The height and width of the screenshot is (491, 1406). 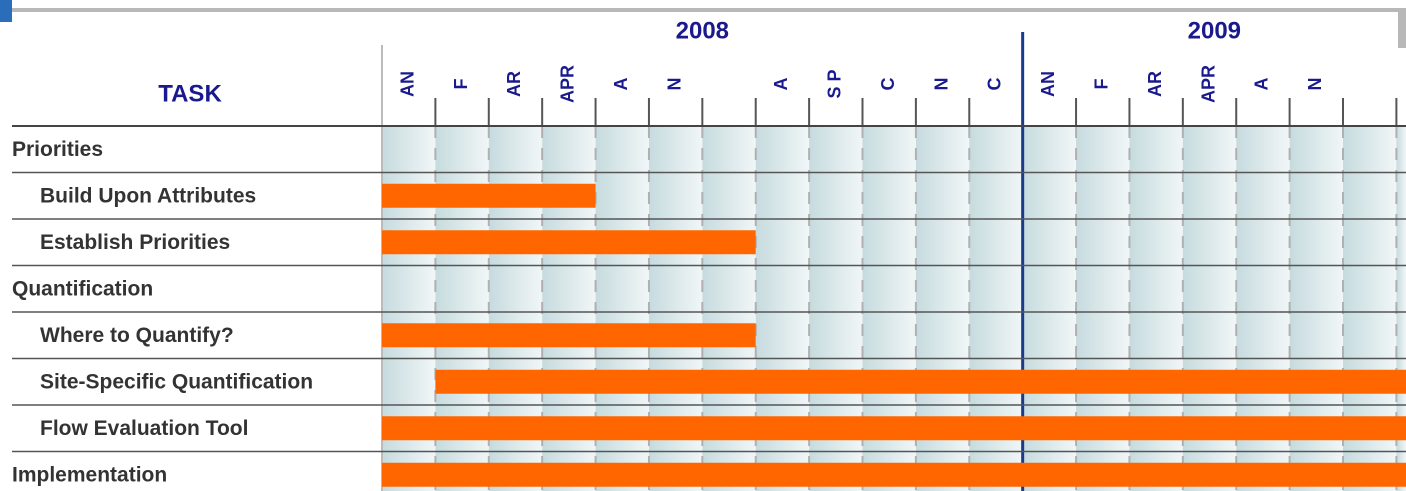 I want to click on accent, so click(x=6, y=11).